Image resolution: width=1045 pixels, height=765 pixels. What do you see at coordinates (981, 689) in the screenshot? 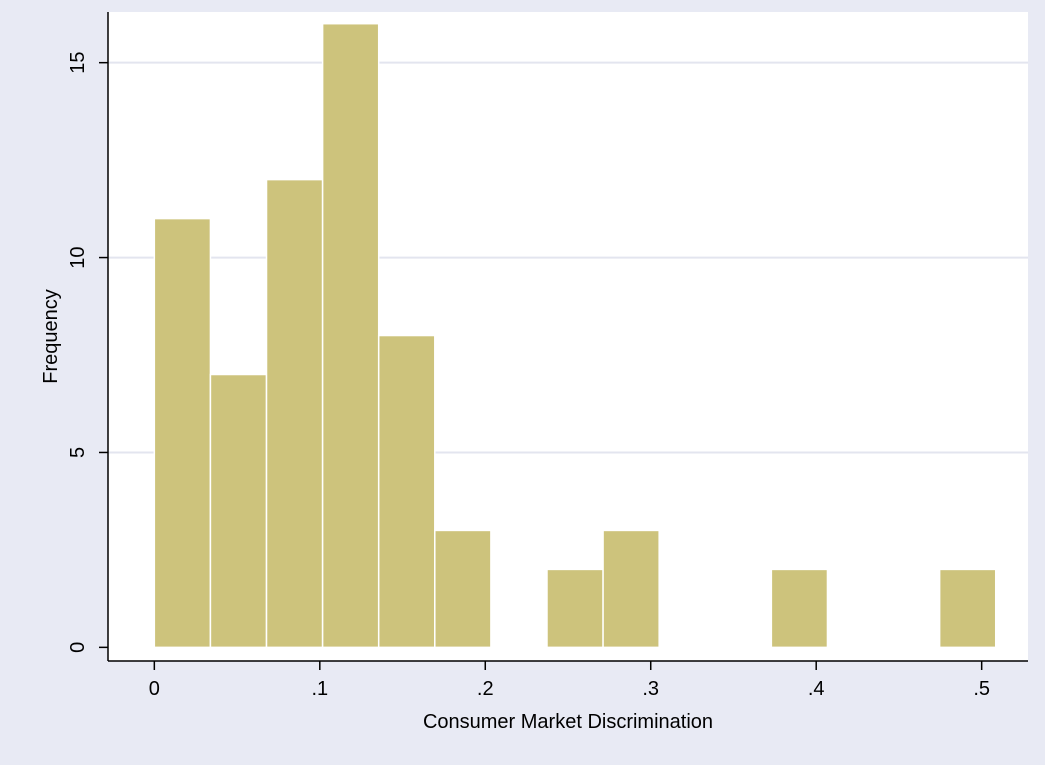
I see `x-tick-label: .5` at bounding box center [981, 689].